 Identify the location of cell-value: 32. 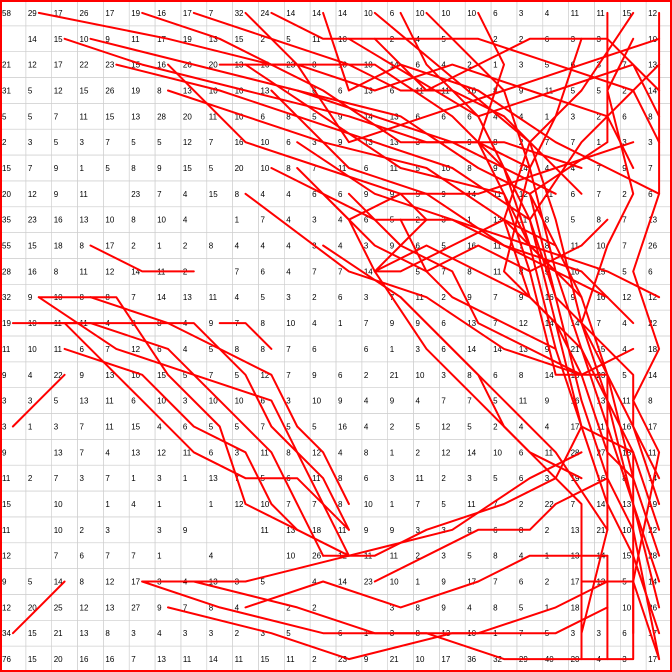
(497, 659).